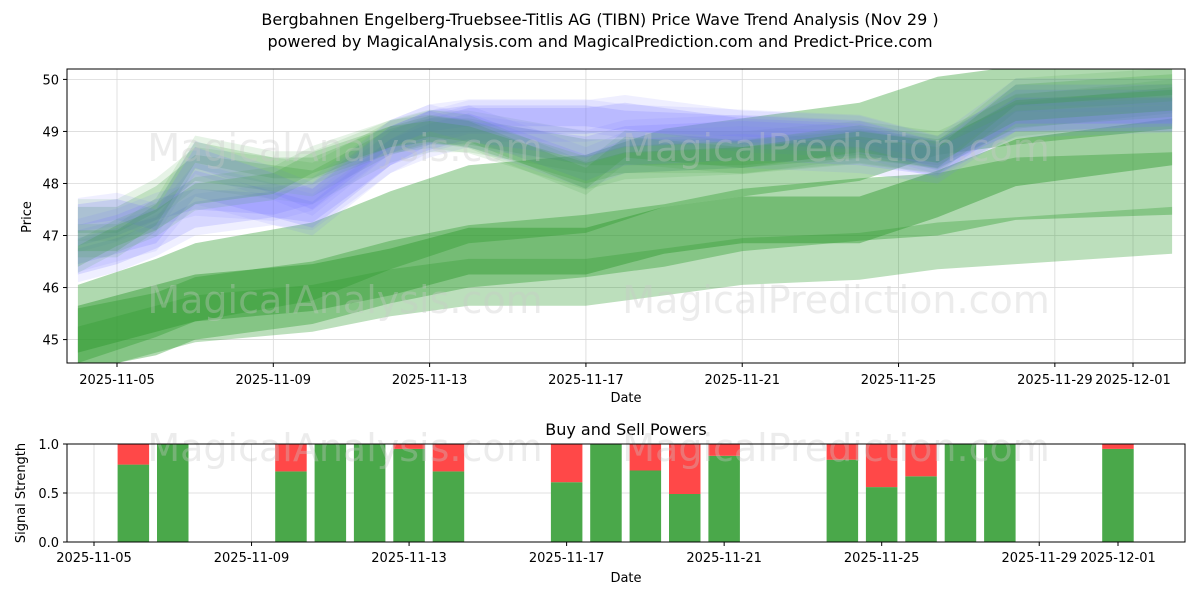 Image resolution: width=1200 pixels, height=600 pixels. Describe the element at coordinates (409, 558) in the screenshot. I see `signal-x-tick-label: 2025-11-13` at that location.